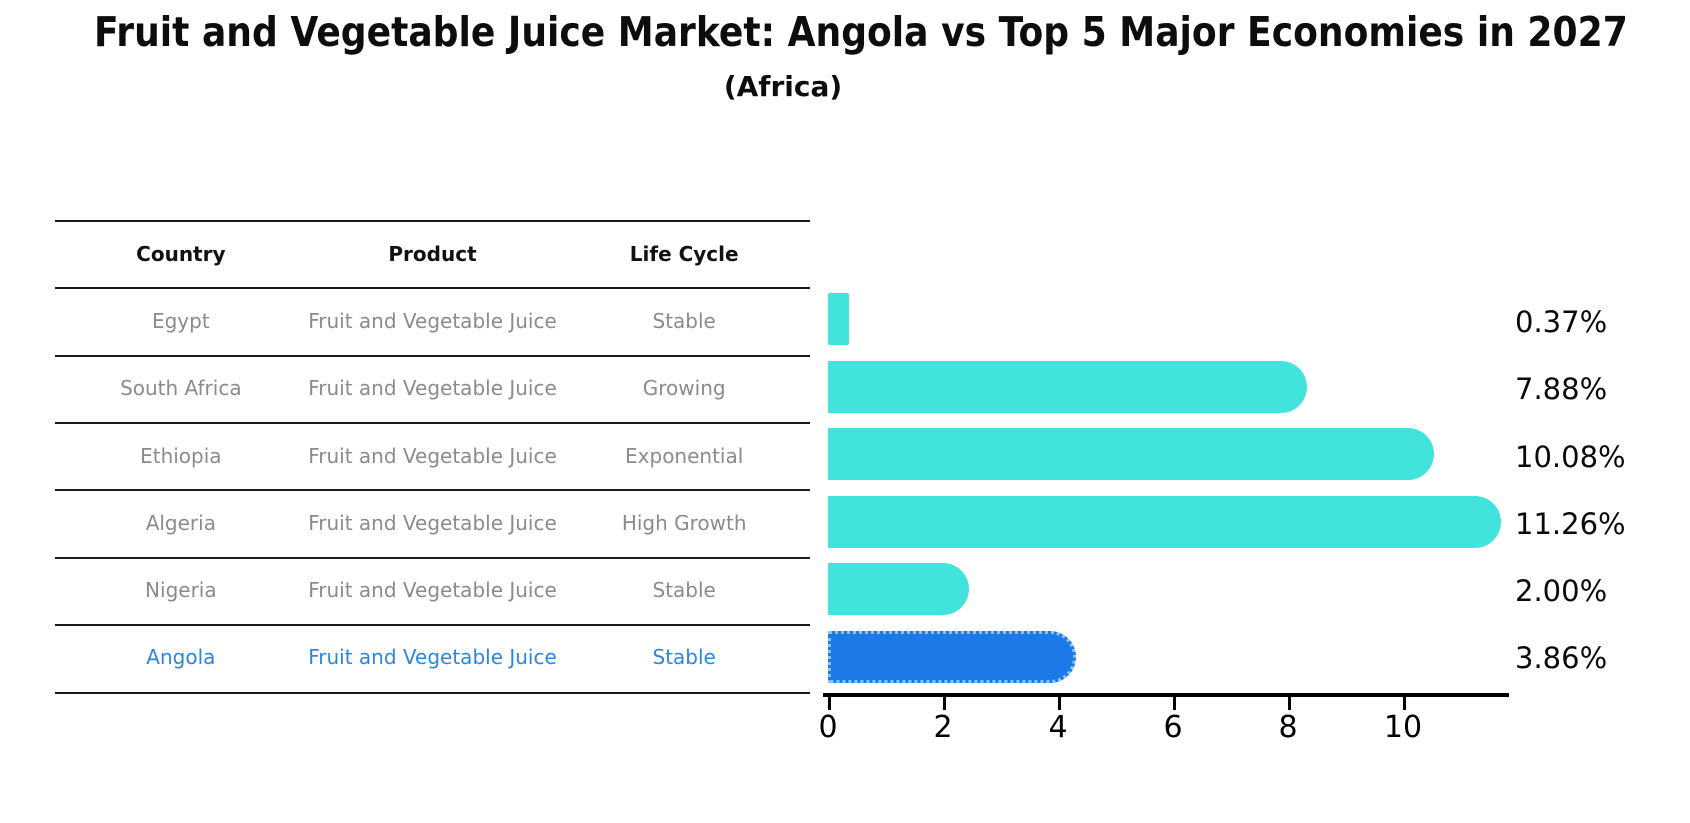 This screenshot has width=1690, height=823. What do you see at coordinates (1058, 727) in the screenshot?
I see `x-tick-label: 4` at bounding box center [1058, 727].